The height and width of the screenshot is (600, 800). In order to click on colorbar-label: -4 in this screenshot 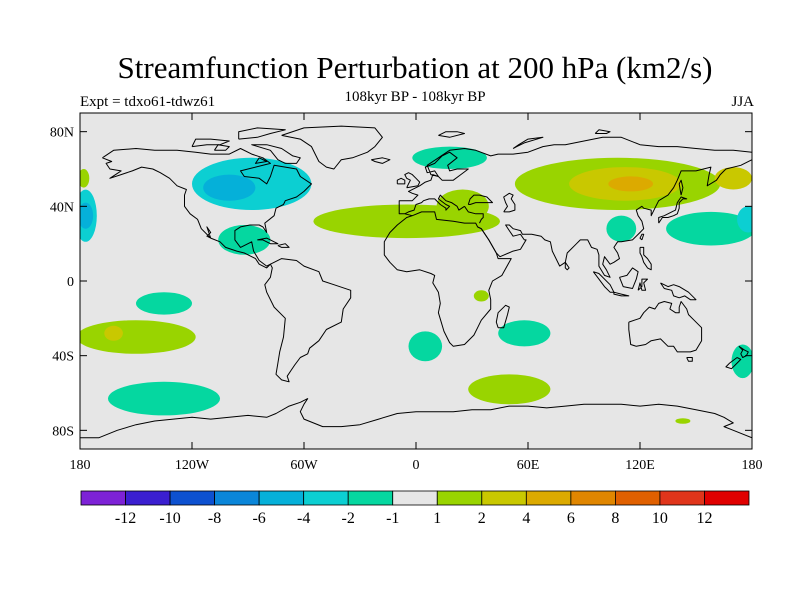, I will do `click(303, 518)`.